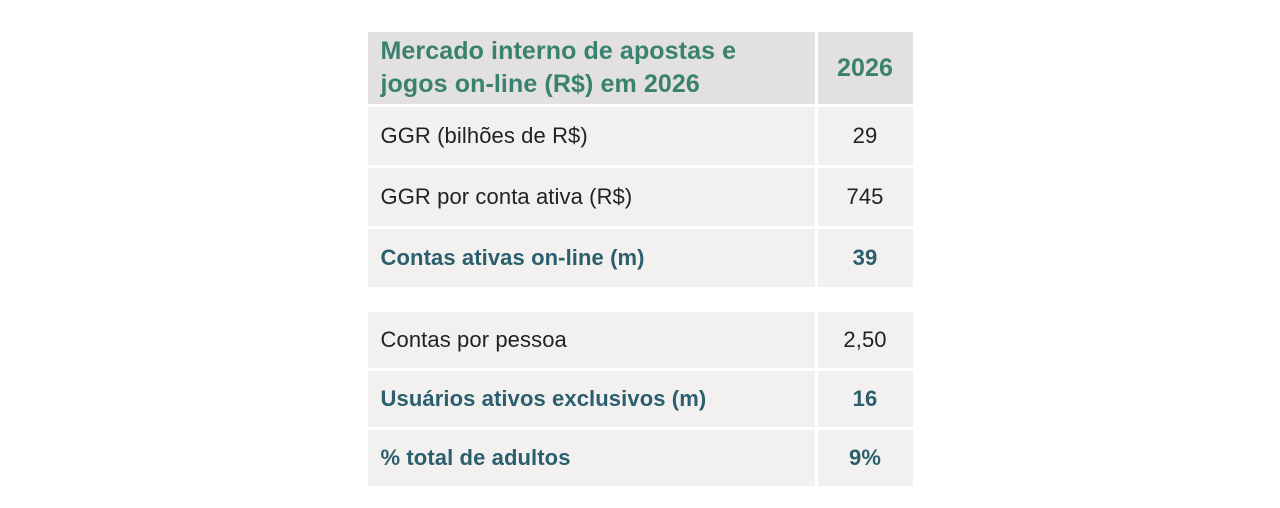 The height and width of the screenshot is (508, 1280). Describe the element at coordinates (540, 84) in the screenshot. I see `table-title-line-2: jogos on-line (R$) em 2026` at that location.